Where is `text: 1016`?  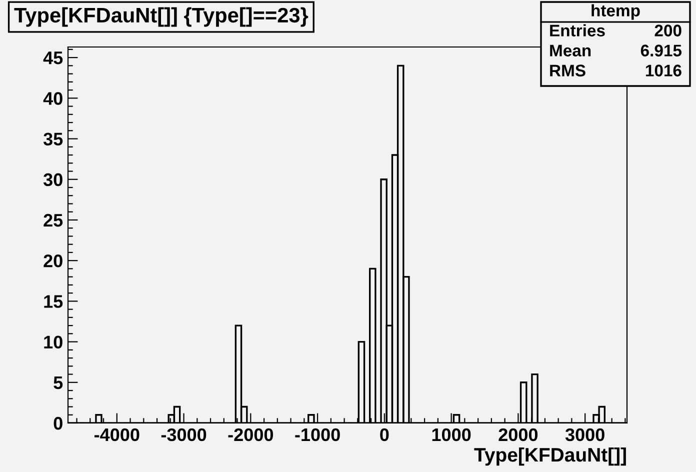
text: 1016 is located at coordinates (664, 70).